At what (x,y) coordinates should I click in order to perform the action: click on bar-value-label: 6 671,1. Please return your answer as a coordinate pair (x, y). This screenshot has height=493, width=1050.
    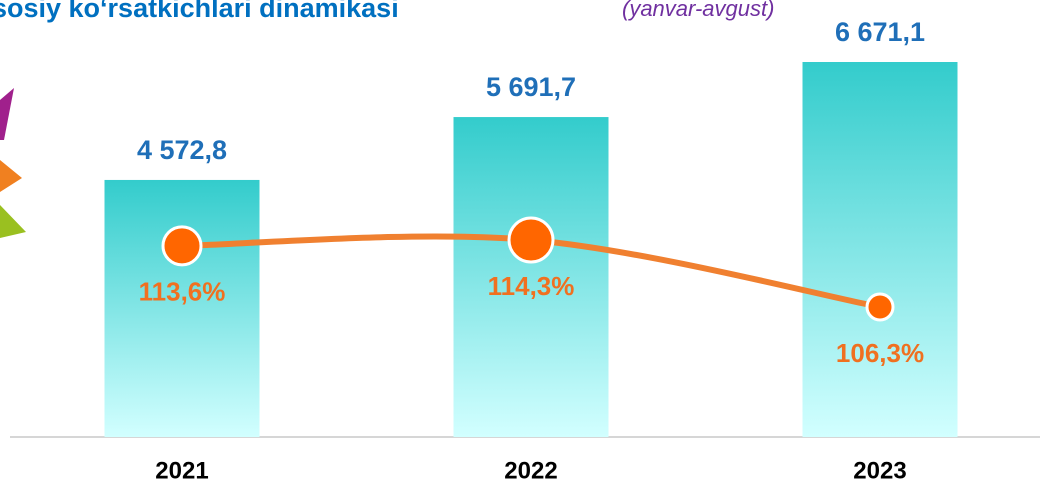
    Looking at the image, I should click on (880, 32).